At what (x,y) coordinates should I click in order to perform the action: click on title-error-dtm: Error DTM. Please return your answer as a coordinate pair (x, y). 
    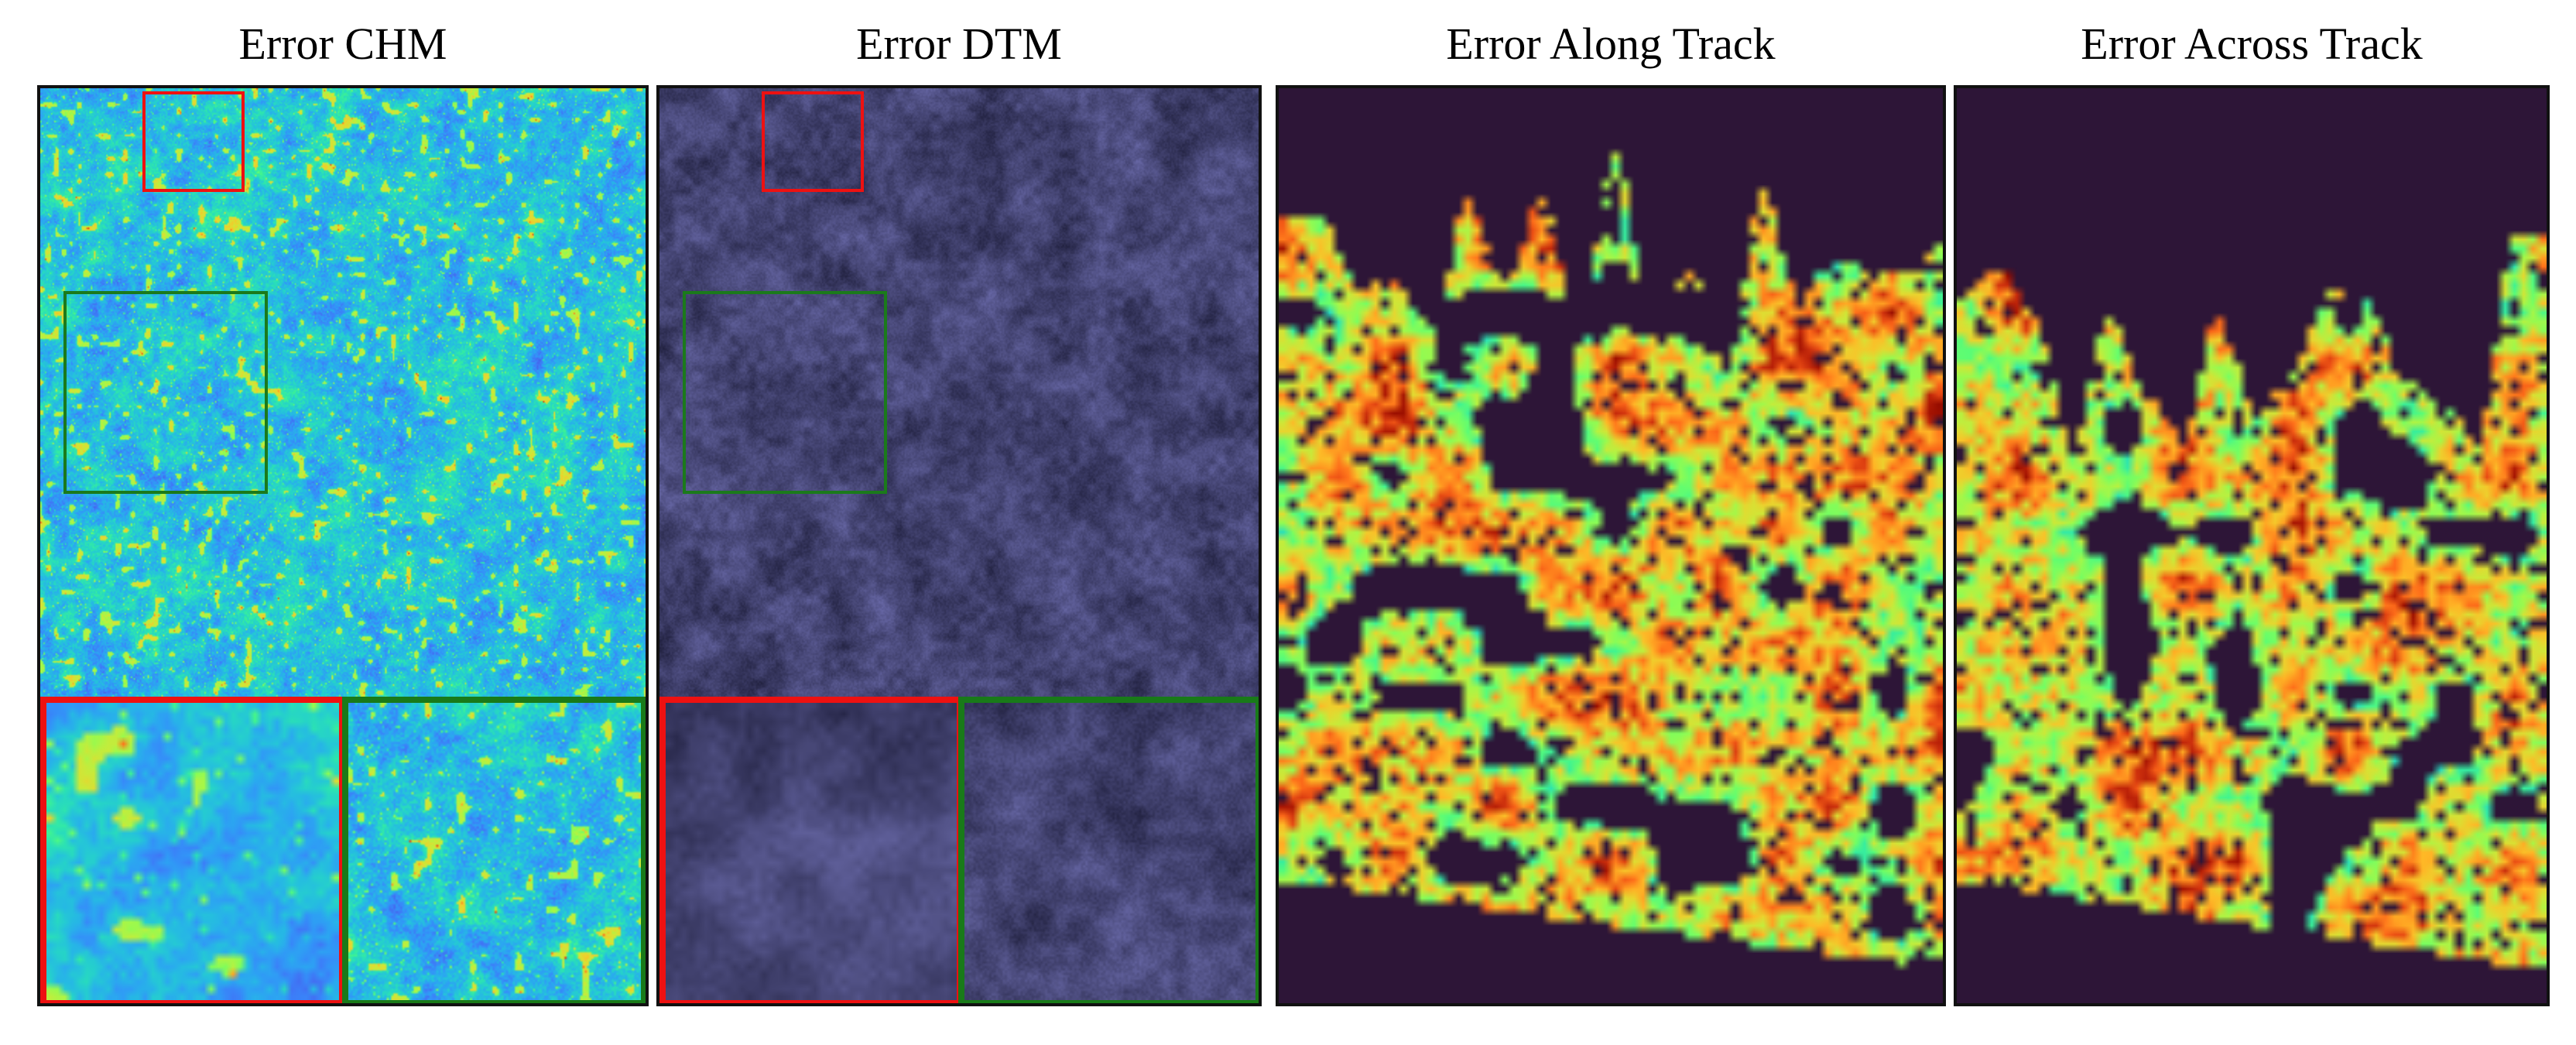
    Looking at the image, I should click on (959, 44).